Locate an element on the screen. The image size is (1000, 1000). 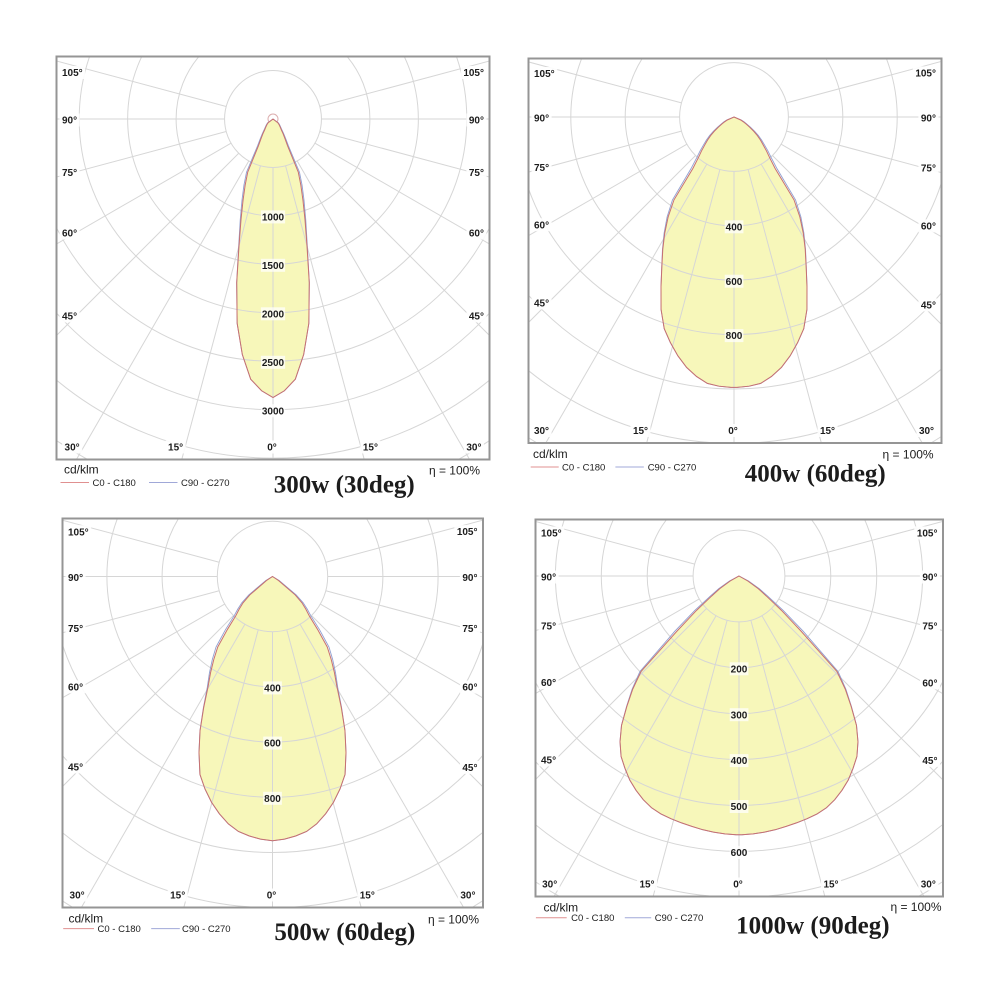
svg-text: 1500 is located at coordinates (273, 266).